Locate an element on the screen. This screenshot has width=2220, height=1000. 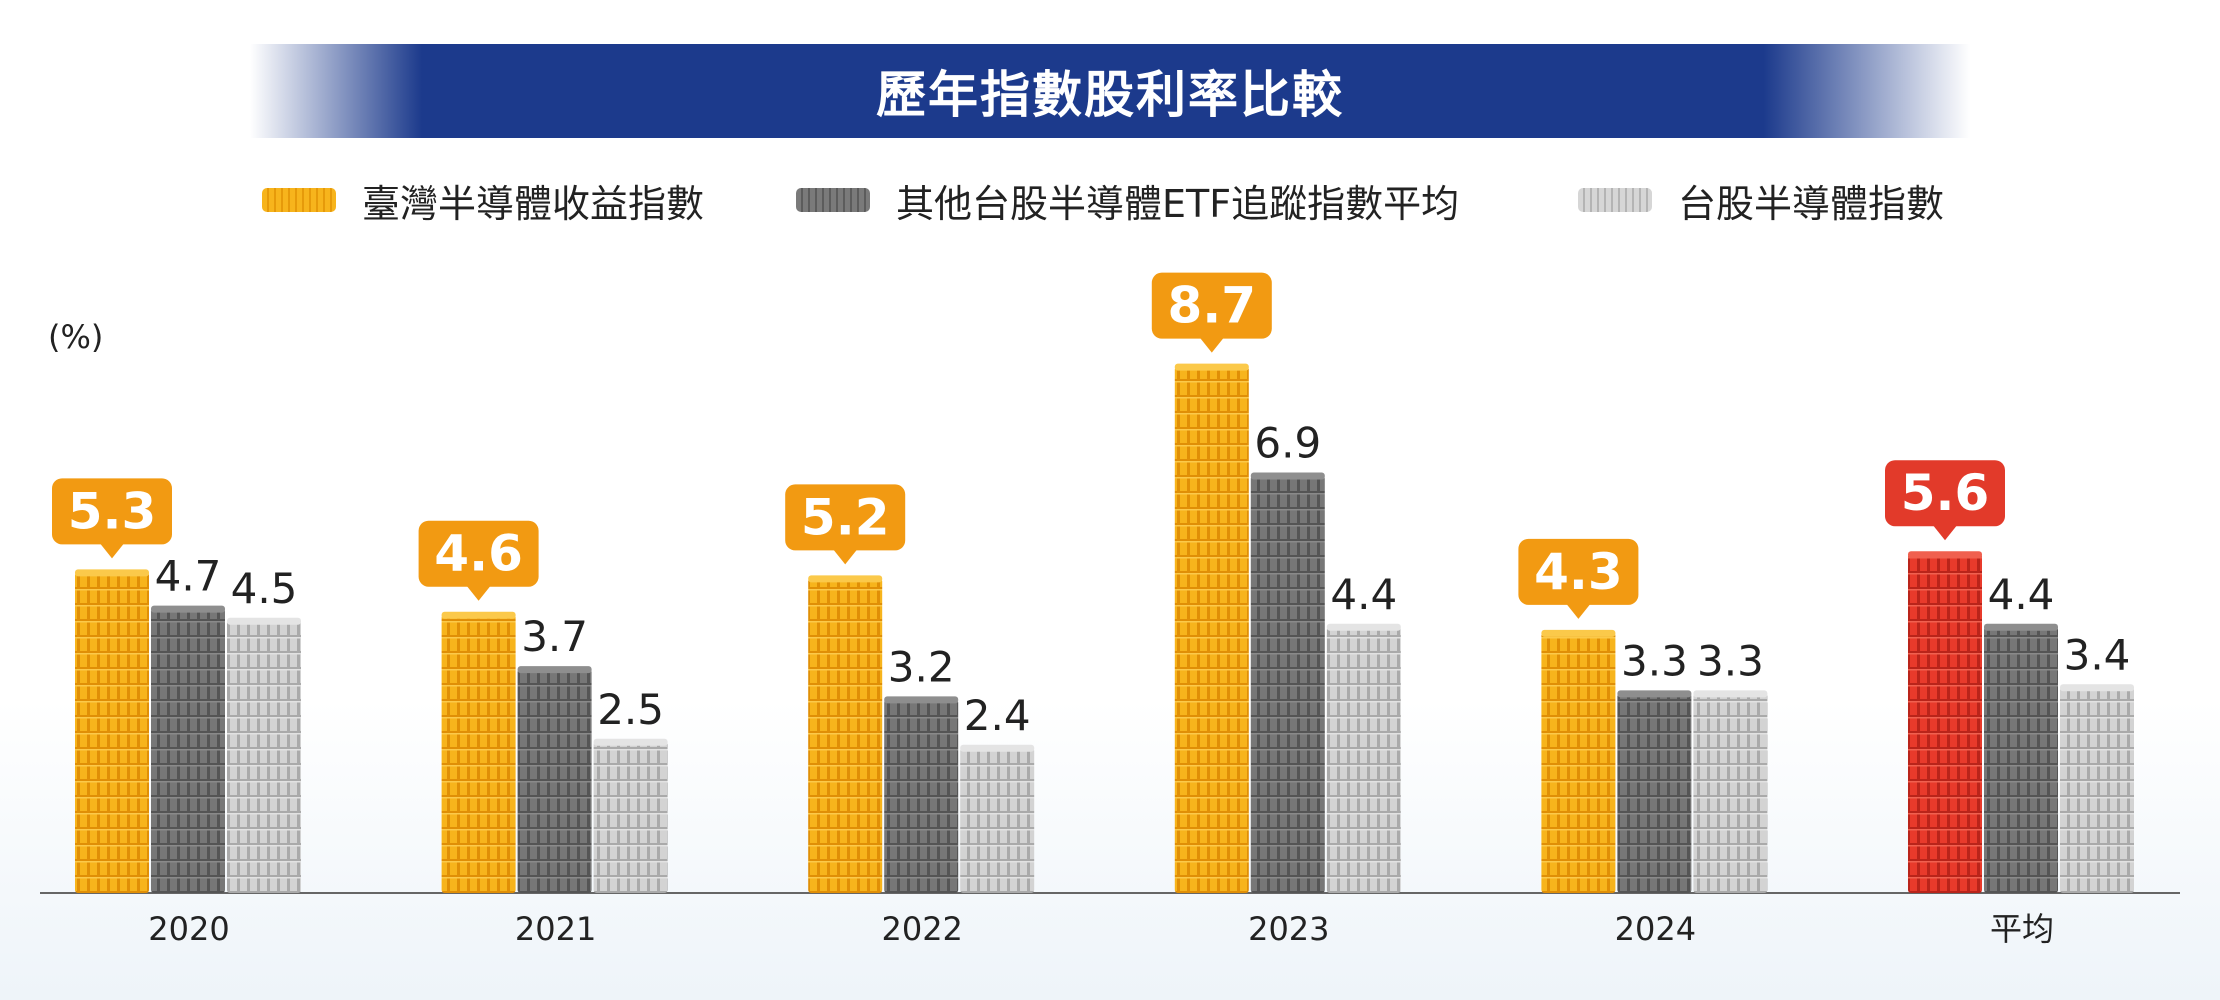
data-label-highlight: 4.3 is located at coordinates (1578, 572).